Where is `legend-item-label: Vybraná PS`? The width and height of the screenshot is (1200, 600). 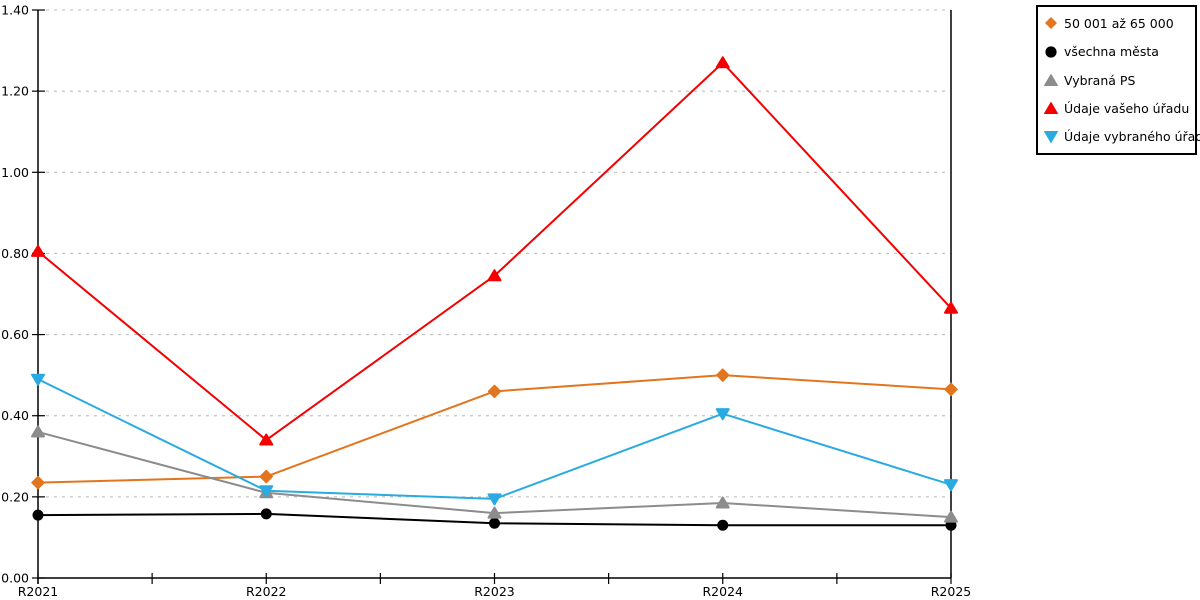
legend-item-label: Vybraná PS is located at coordinates (1100, 80).